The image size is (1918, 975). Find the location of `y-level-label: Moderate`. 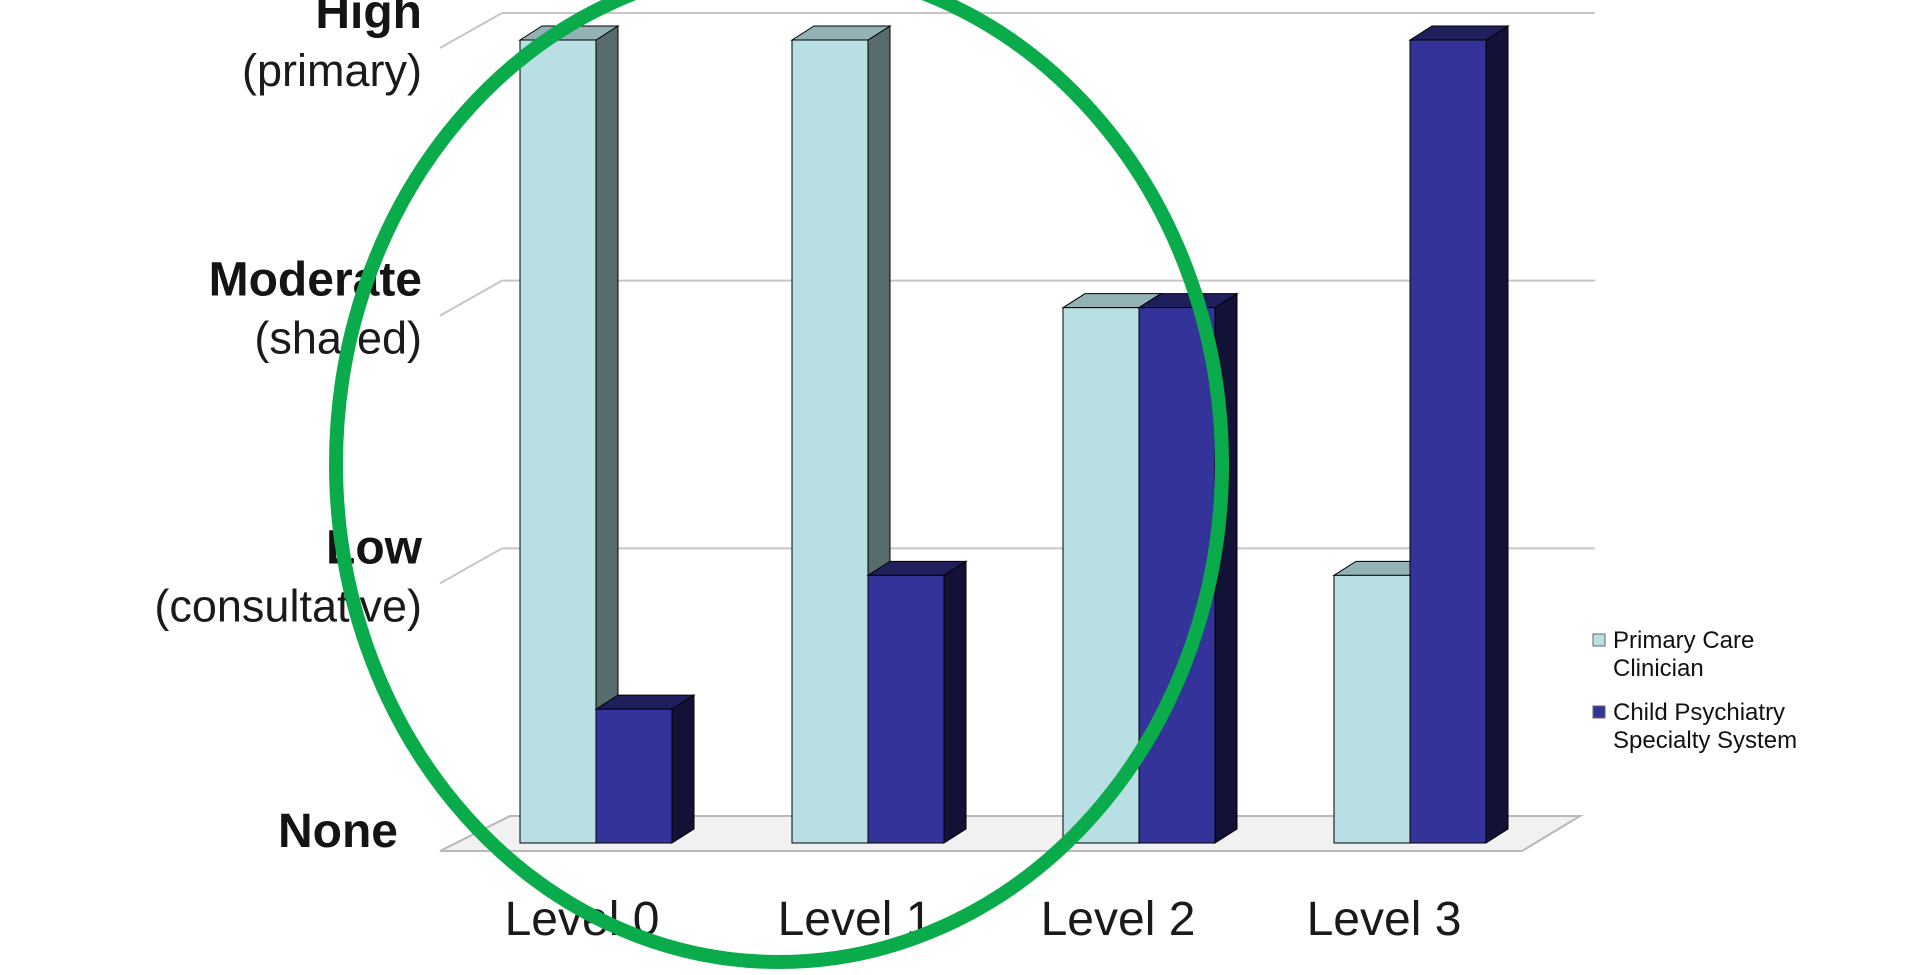

y-level-label: Moderate is located at coordinates (315, 280).